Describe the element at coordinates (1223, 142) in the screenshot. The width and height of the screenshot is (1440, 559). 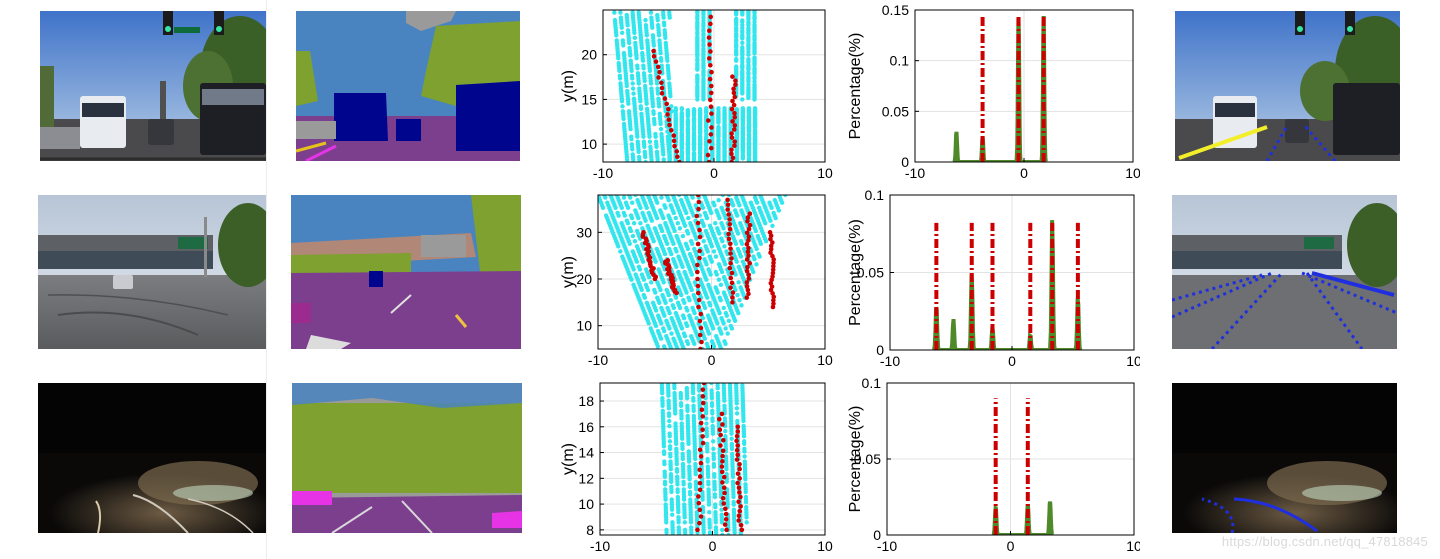
I see `lane-line-yellow` at that location.